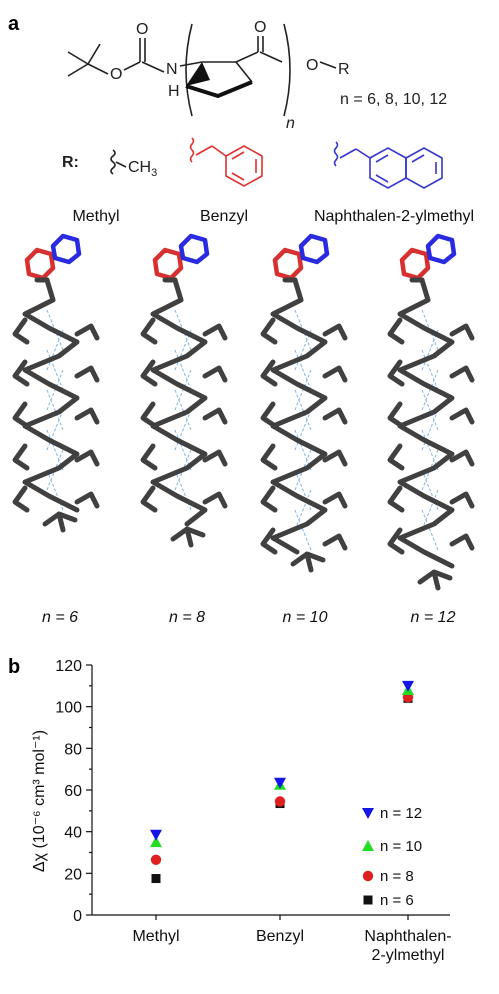 This screenshot has height=994, width=499. Describe the element at coordinates (156, 879) in the screenshot. I see `data-point-square` at that location.